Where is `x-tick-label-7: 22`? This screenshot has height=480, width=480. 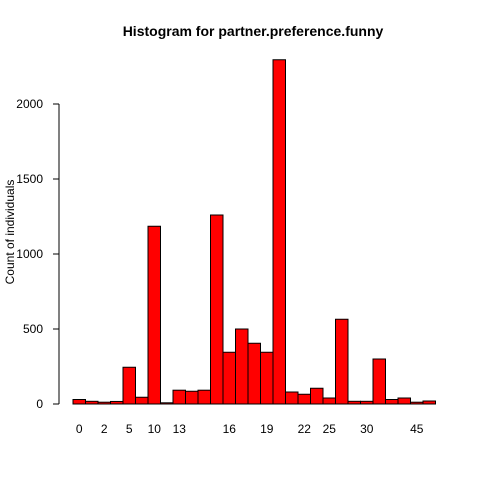
x-tick-label-7: 22 is located at coordinates (305, 429).